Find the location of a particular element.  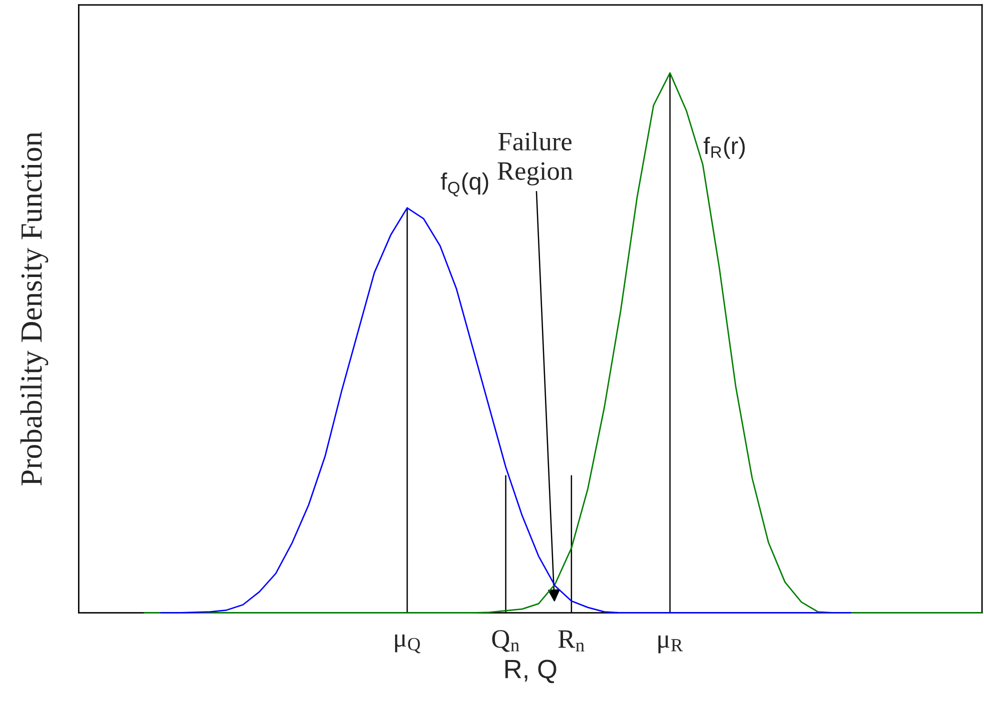

series-label: f$_{R}$(r) is located at coordinates (724, 147).